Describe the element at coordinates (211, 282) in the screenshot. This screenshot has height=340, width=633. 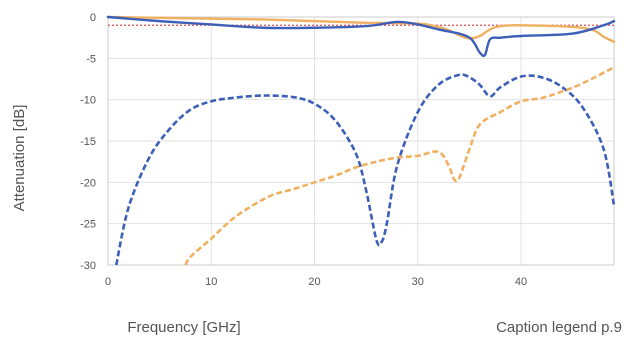
I see `x-tick-label: 10` at that location.